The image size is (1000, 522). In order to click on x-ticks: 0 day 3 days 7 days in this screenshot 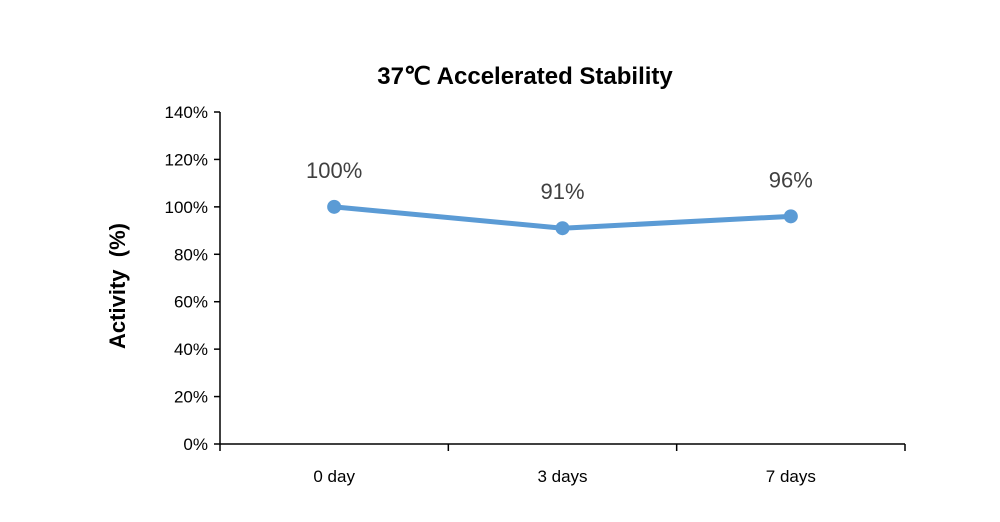, I will do `click(562, 465)`.